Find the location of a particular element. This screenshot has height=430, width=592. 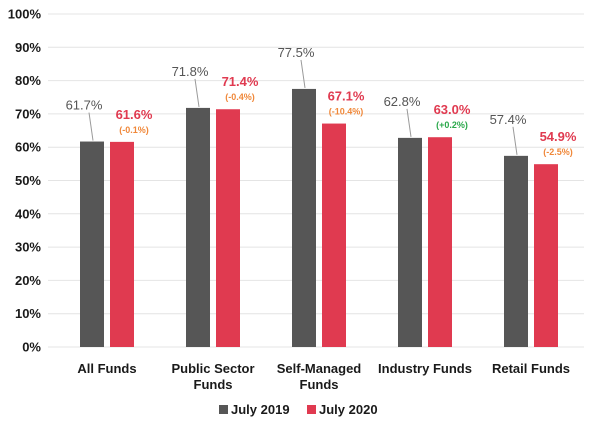

y-tick-label: 70% is located at coordinates (28, 113).